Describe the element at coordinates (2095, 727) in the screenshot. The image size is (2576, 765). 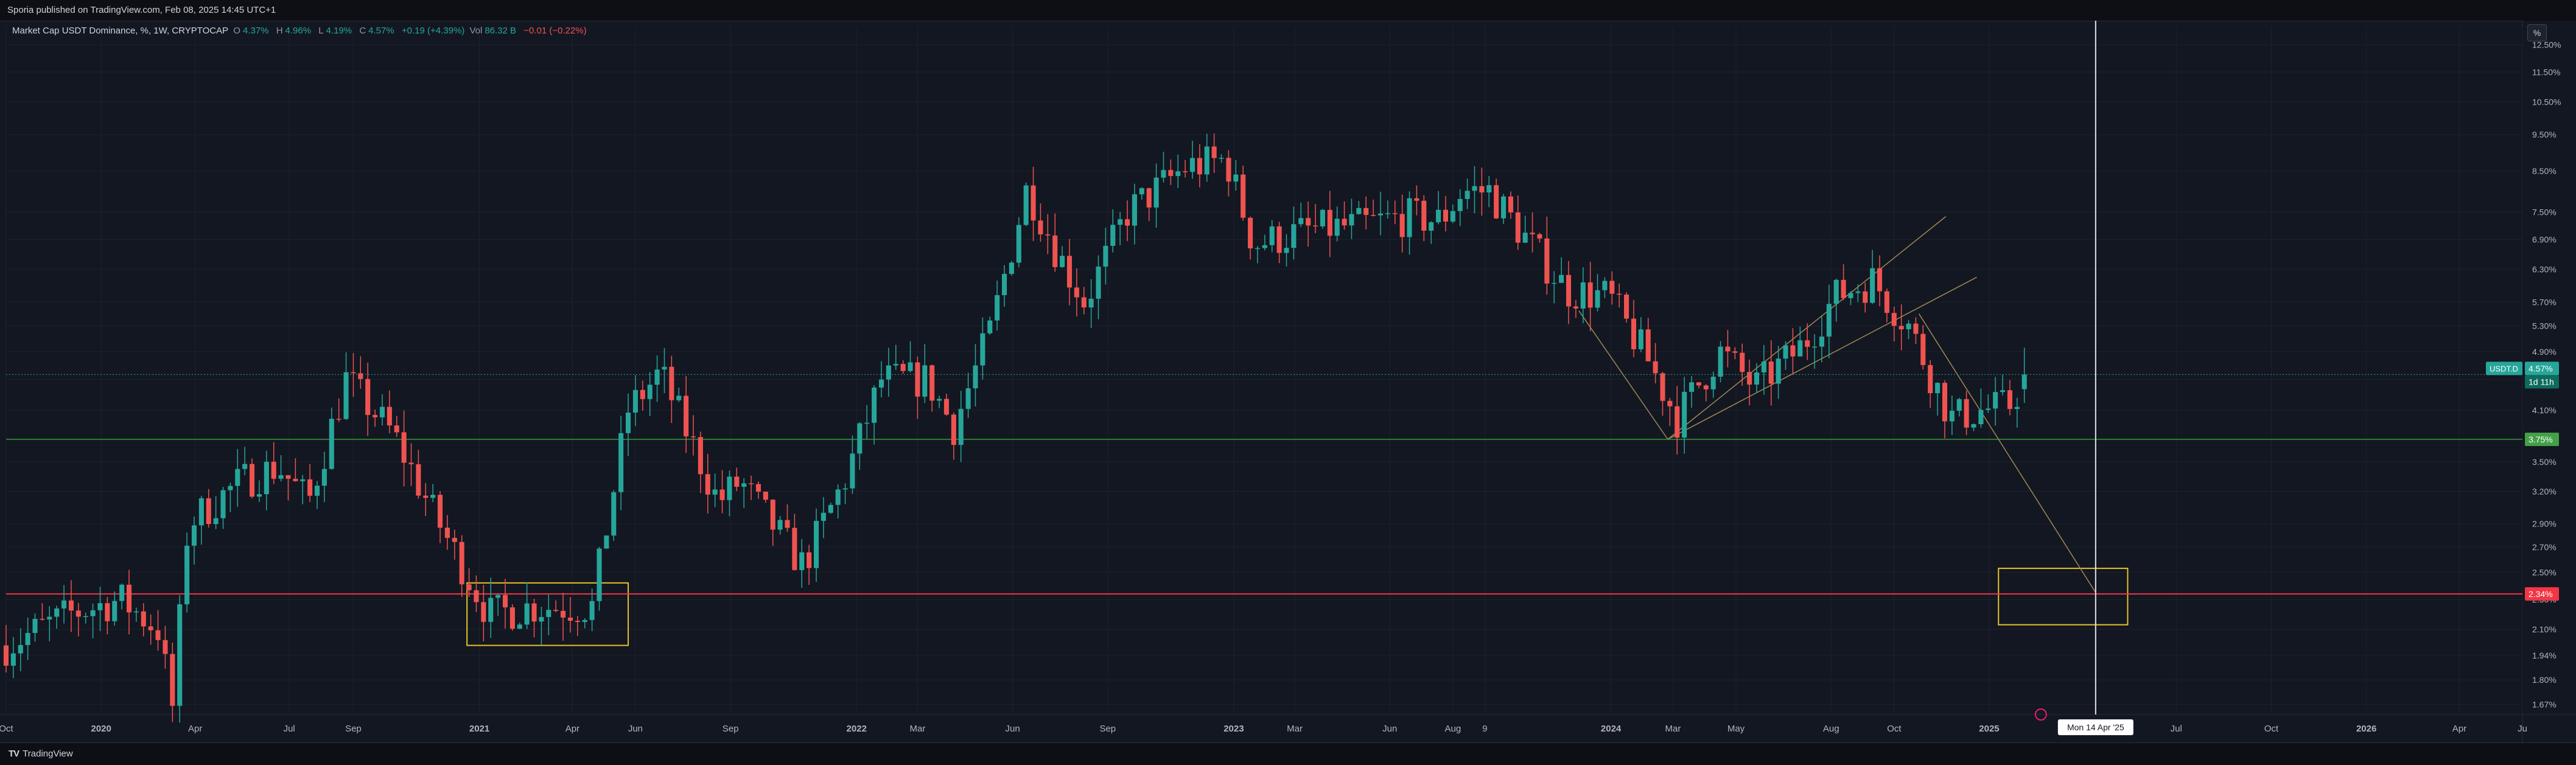
I see `crosshair-date-bg` at that location.